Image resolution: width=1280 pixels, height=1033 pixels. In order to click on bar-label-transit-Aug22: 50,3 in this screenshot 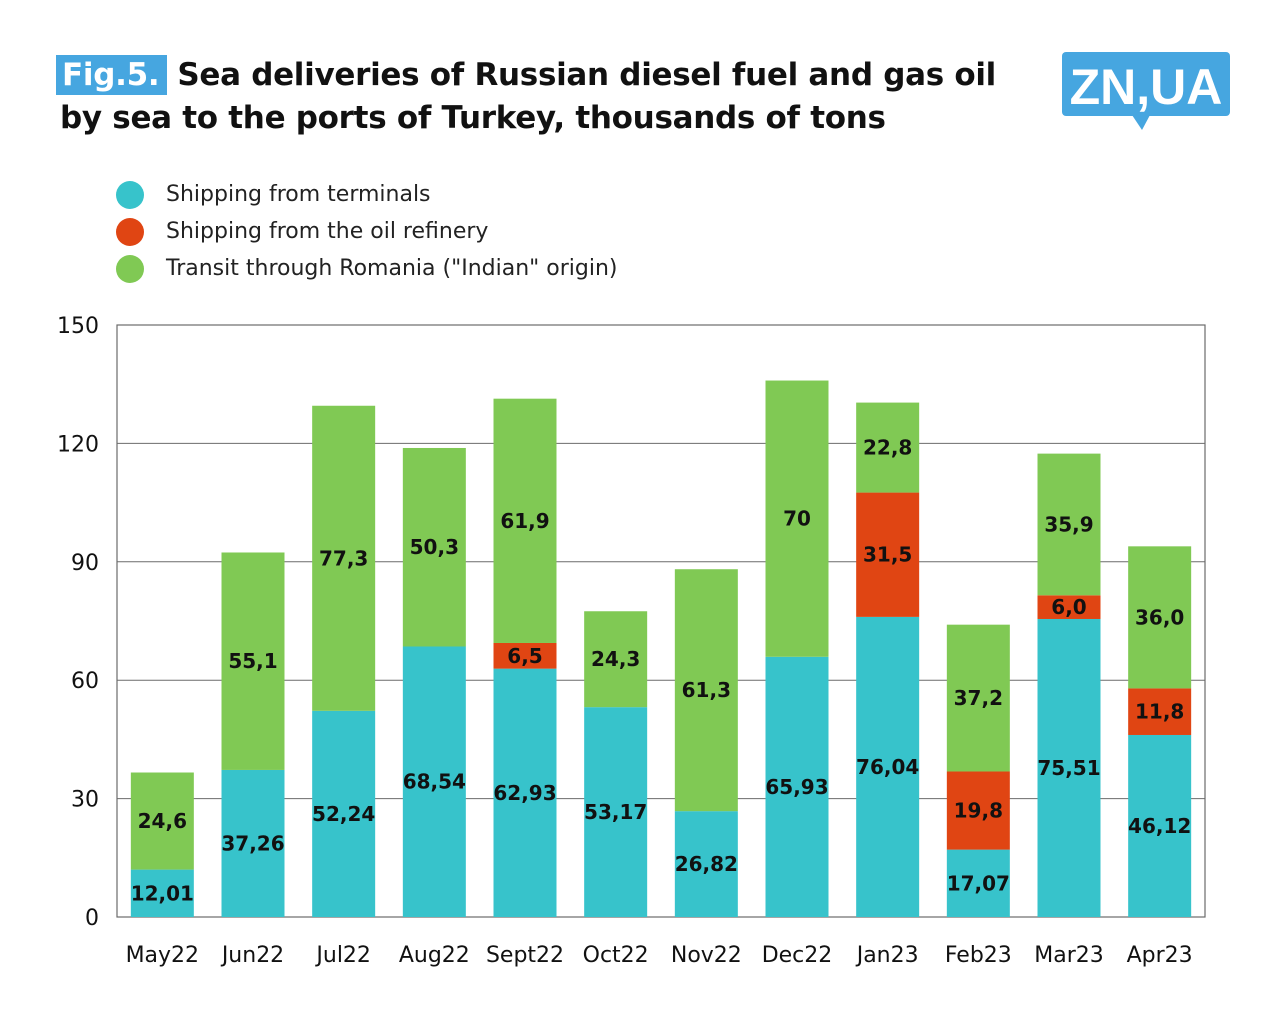, I will do `click(434, 547)`.